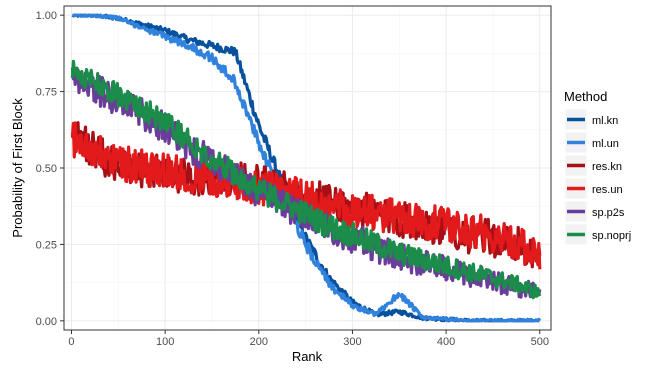 The width and height of the screenshot is (650, 368). What do you see at coordinates (259, 342) in the screenshot?
I see `x-tick-label: 200` at bounding box center [259, 342].